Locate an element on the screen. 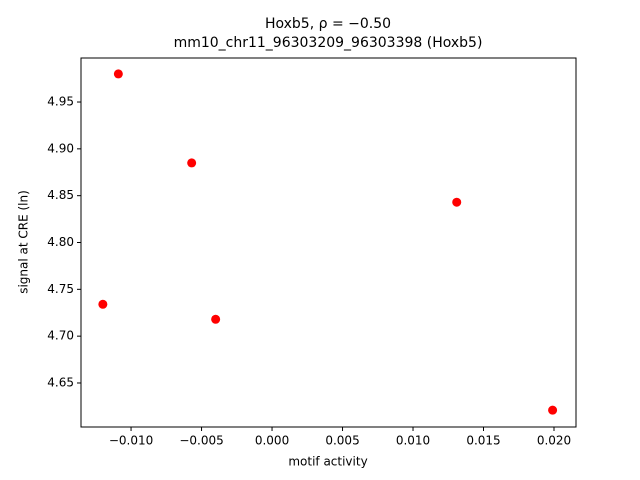 This screenshot has height=480, width=640. y-tick-label: 4.95 is located at coordinates (60, 102).